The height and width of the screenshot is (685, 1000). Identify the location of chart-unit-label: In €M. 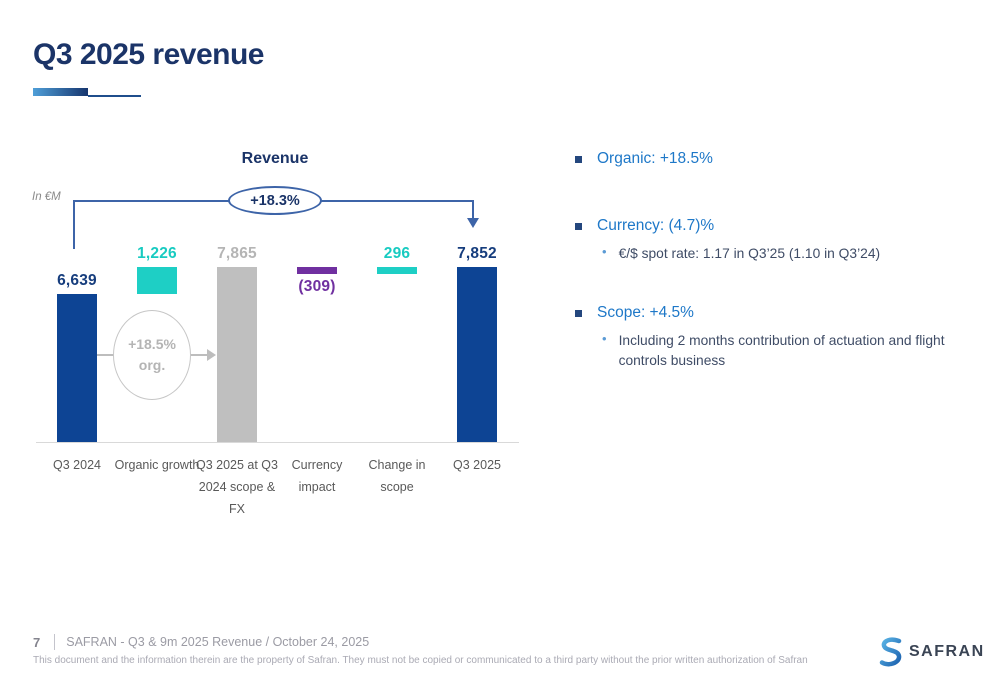
(46, 197).